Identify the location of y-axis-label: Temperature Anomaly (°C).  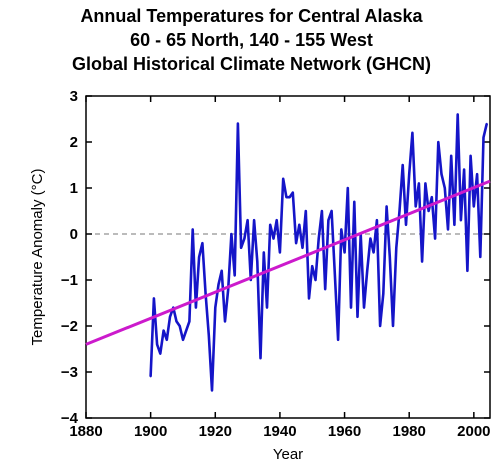
(37, 257).